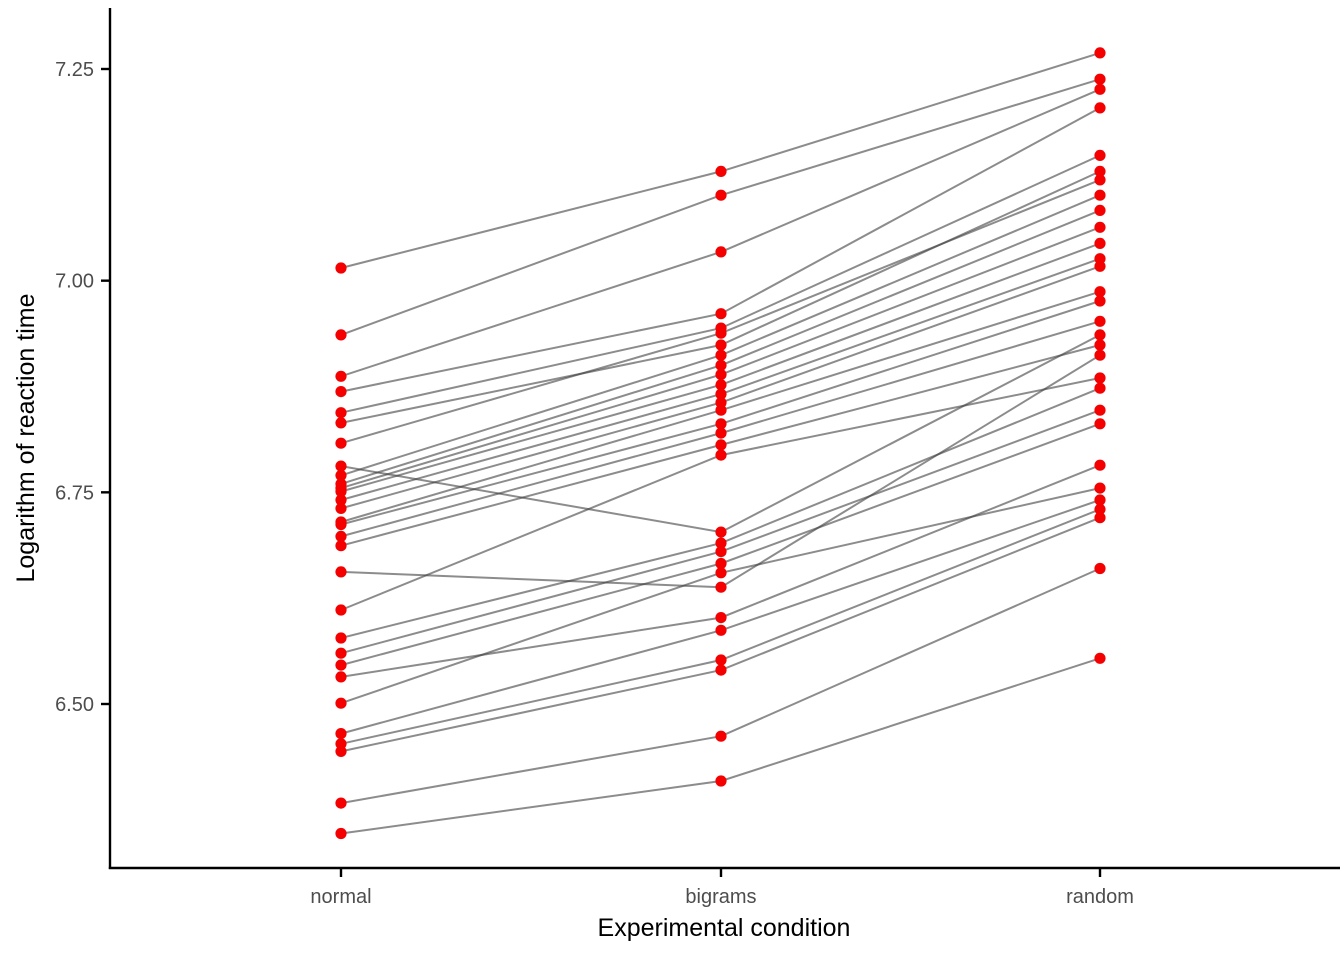 The image size is (1344, 960). I want to click on x-axis-ticks-layer: normal bigrams random, so click(722, 888).